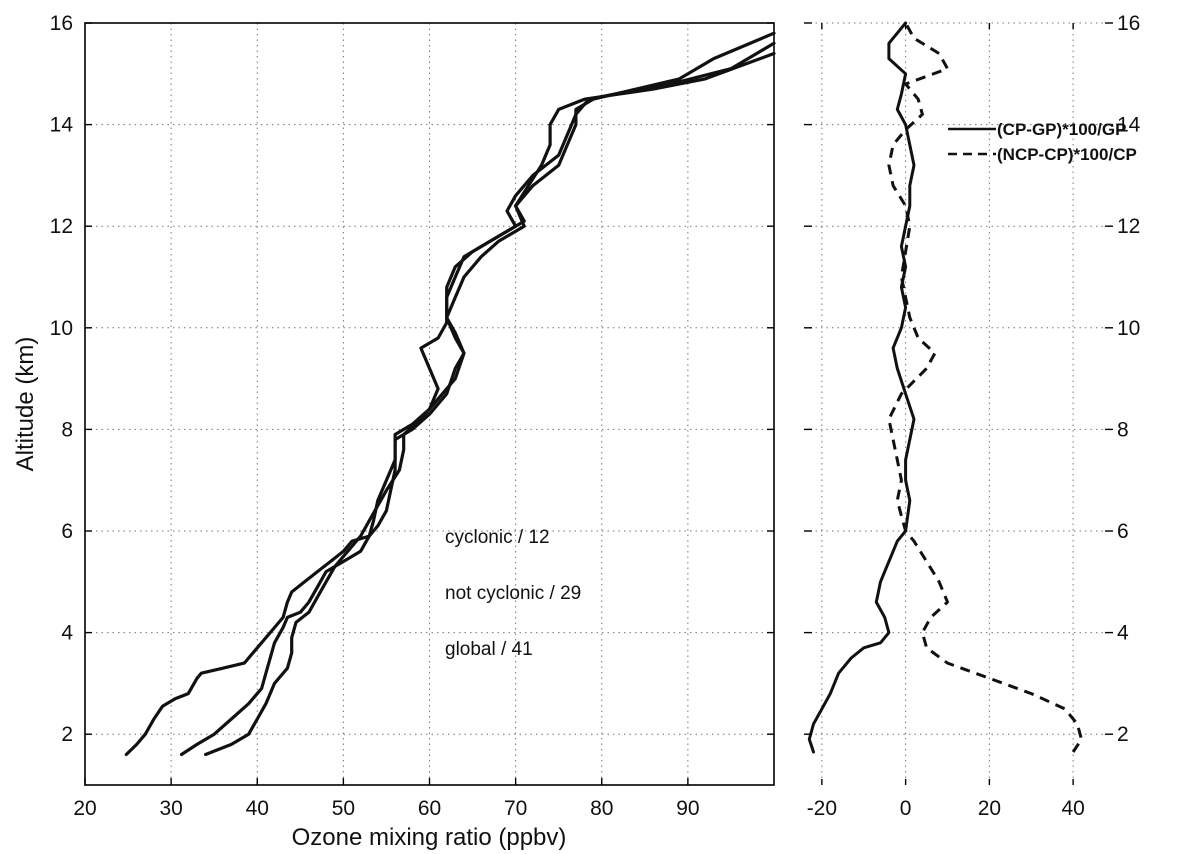  What do you see at coordinates (515, 808) in the screenshot?
I see `left-x-tick-label: 70` at bounding box center [515, 808].